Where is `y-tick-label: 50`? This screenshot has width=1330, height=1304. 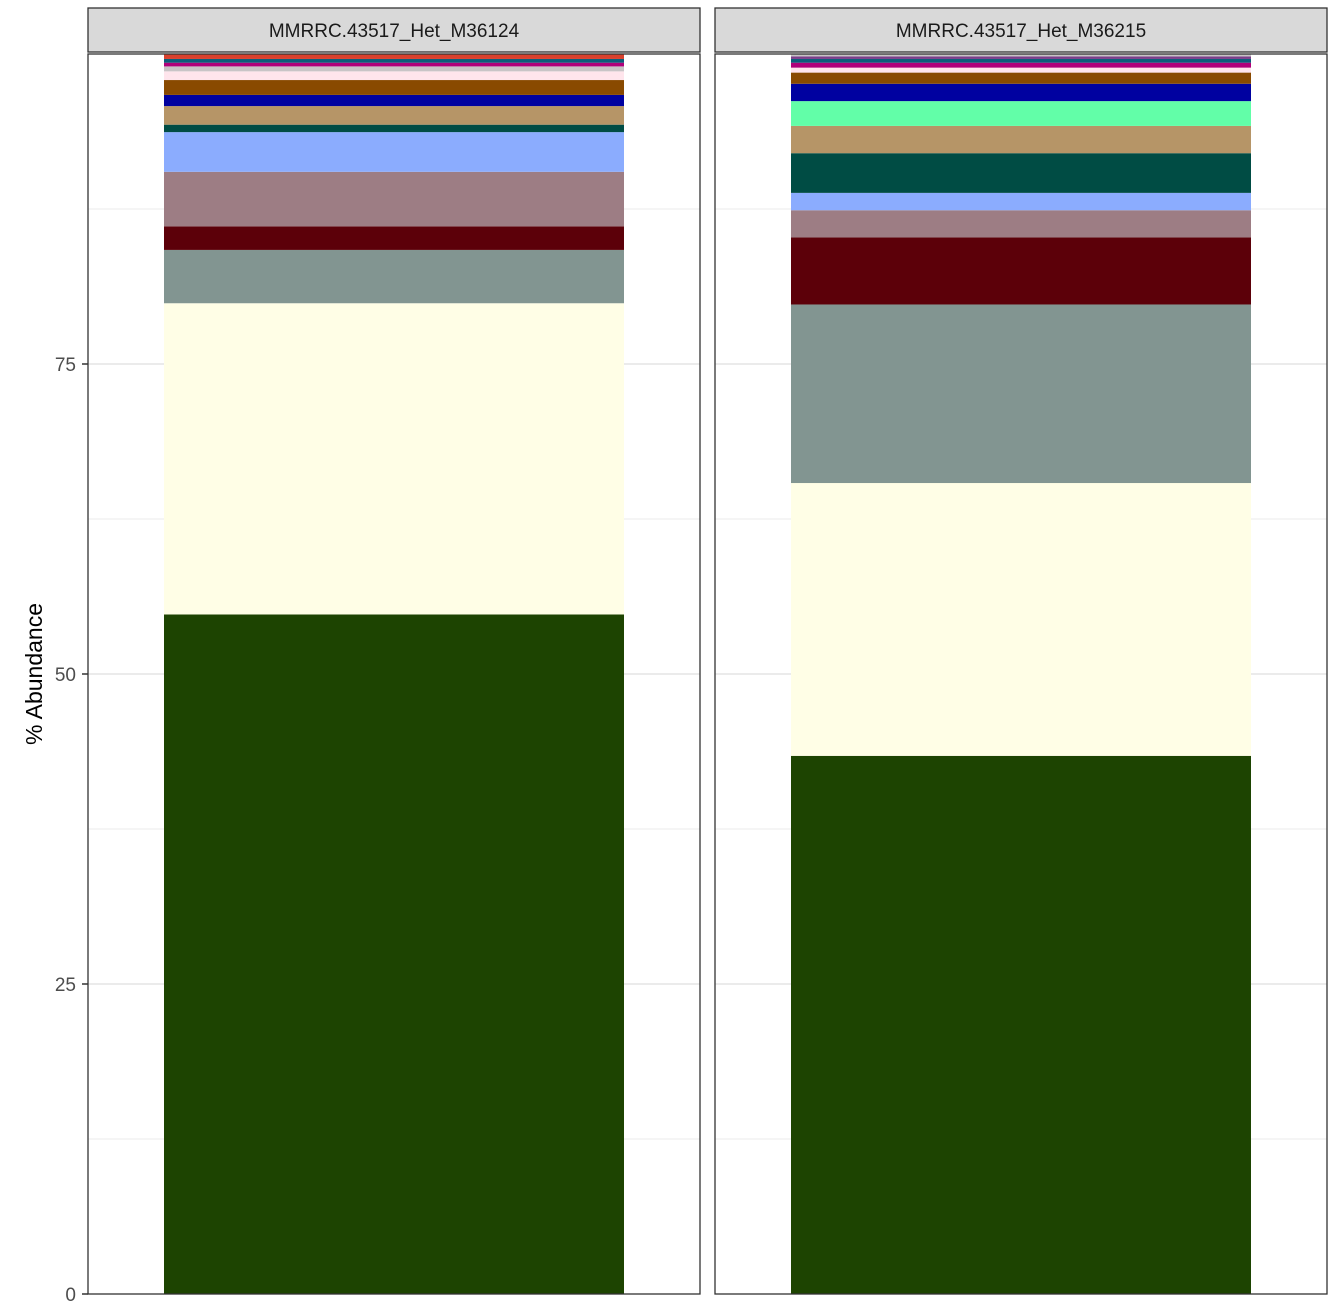
y-tick-label: 50 is located at coordinates (65, 675).